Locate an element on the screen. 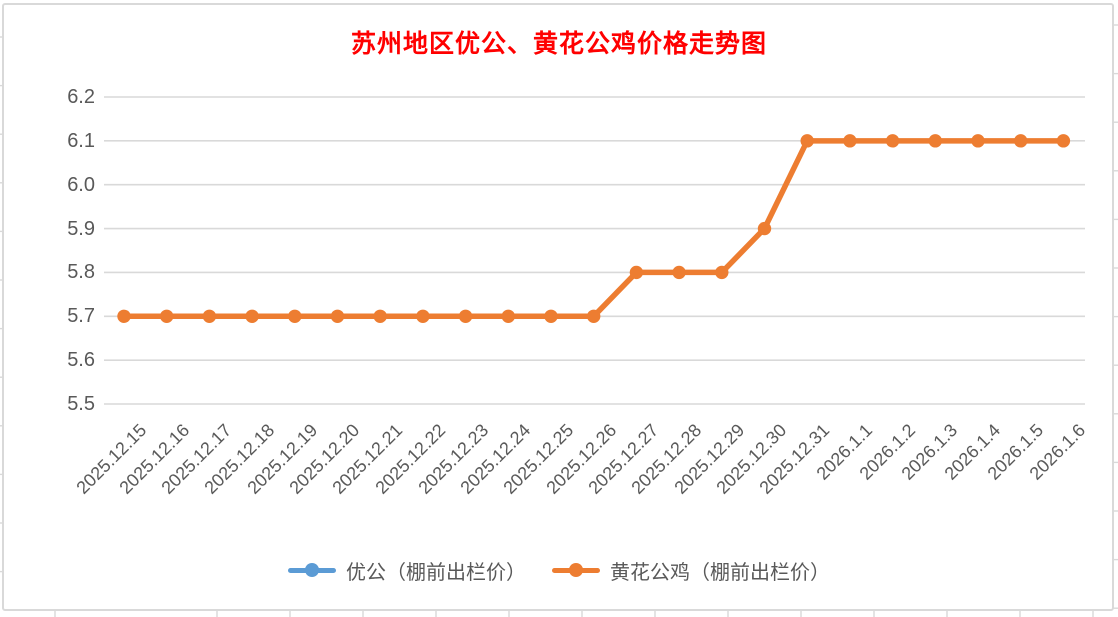  legend-item: 黄花公鸡（棚前出栏价） is located at coordinates (691, 570).